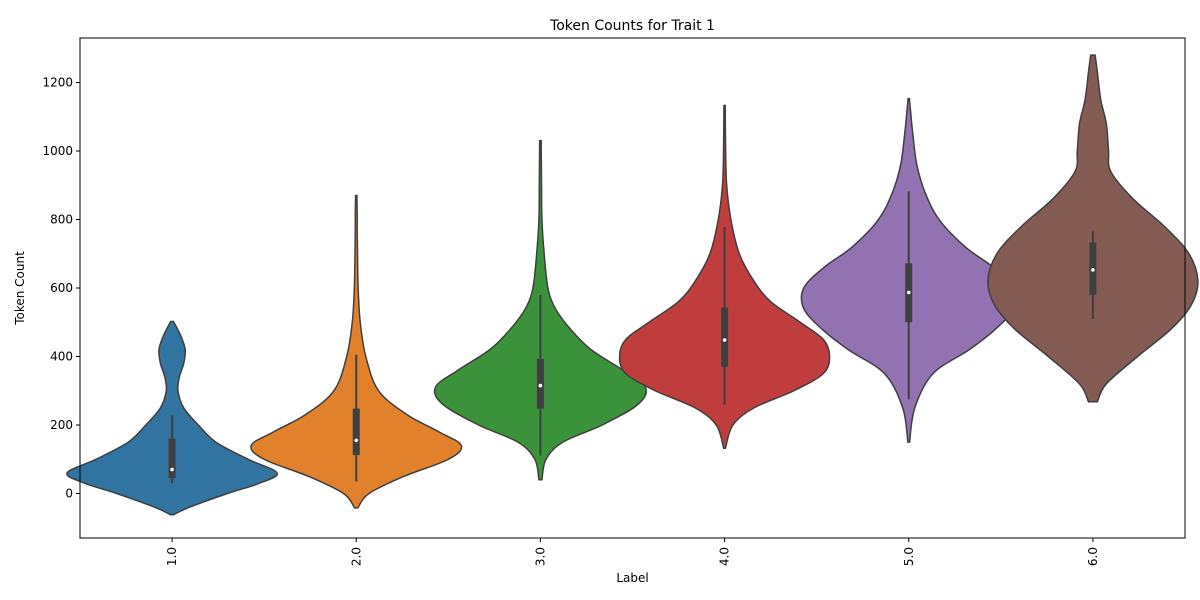  I want to click on y-tick-label: 800, so click(61, 220).